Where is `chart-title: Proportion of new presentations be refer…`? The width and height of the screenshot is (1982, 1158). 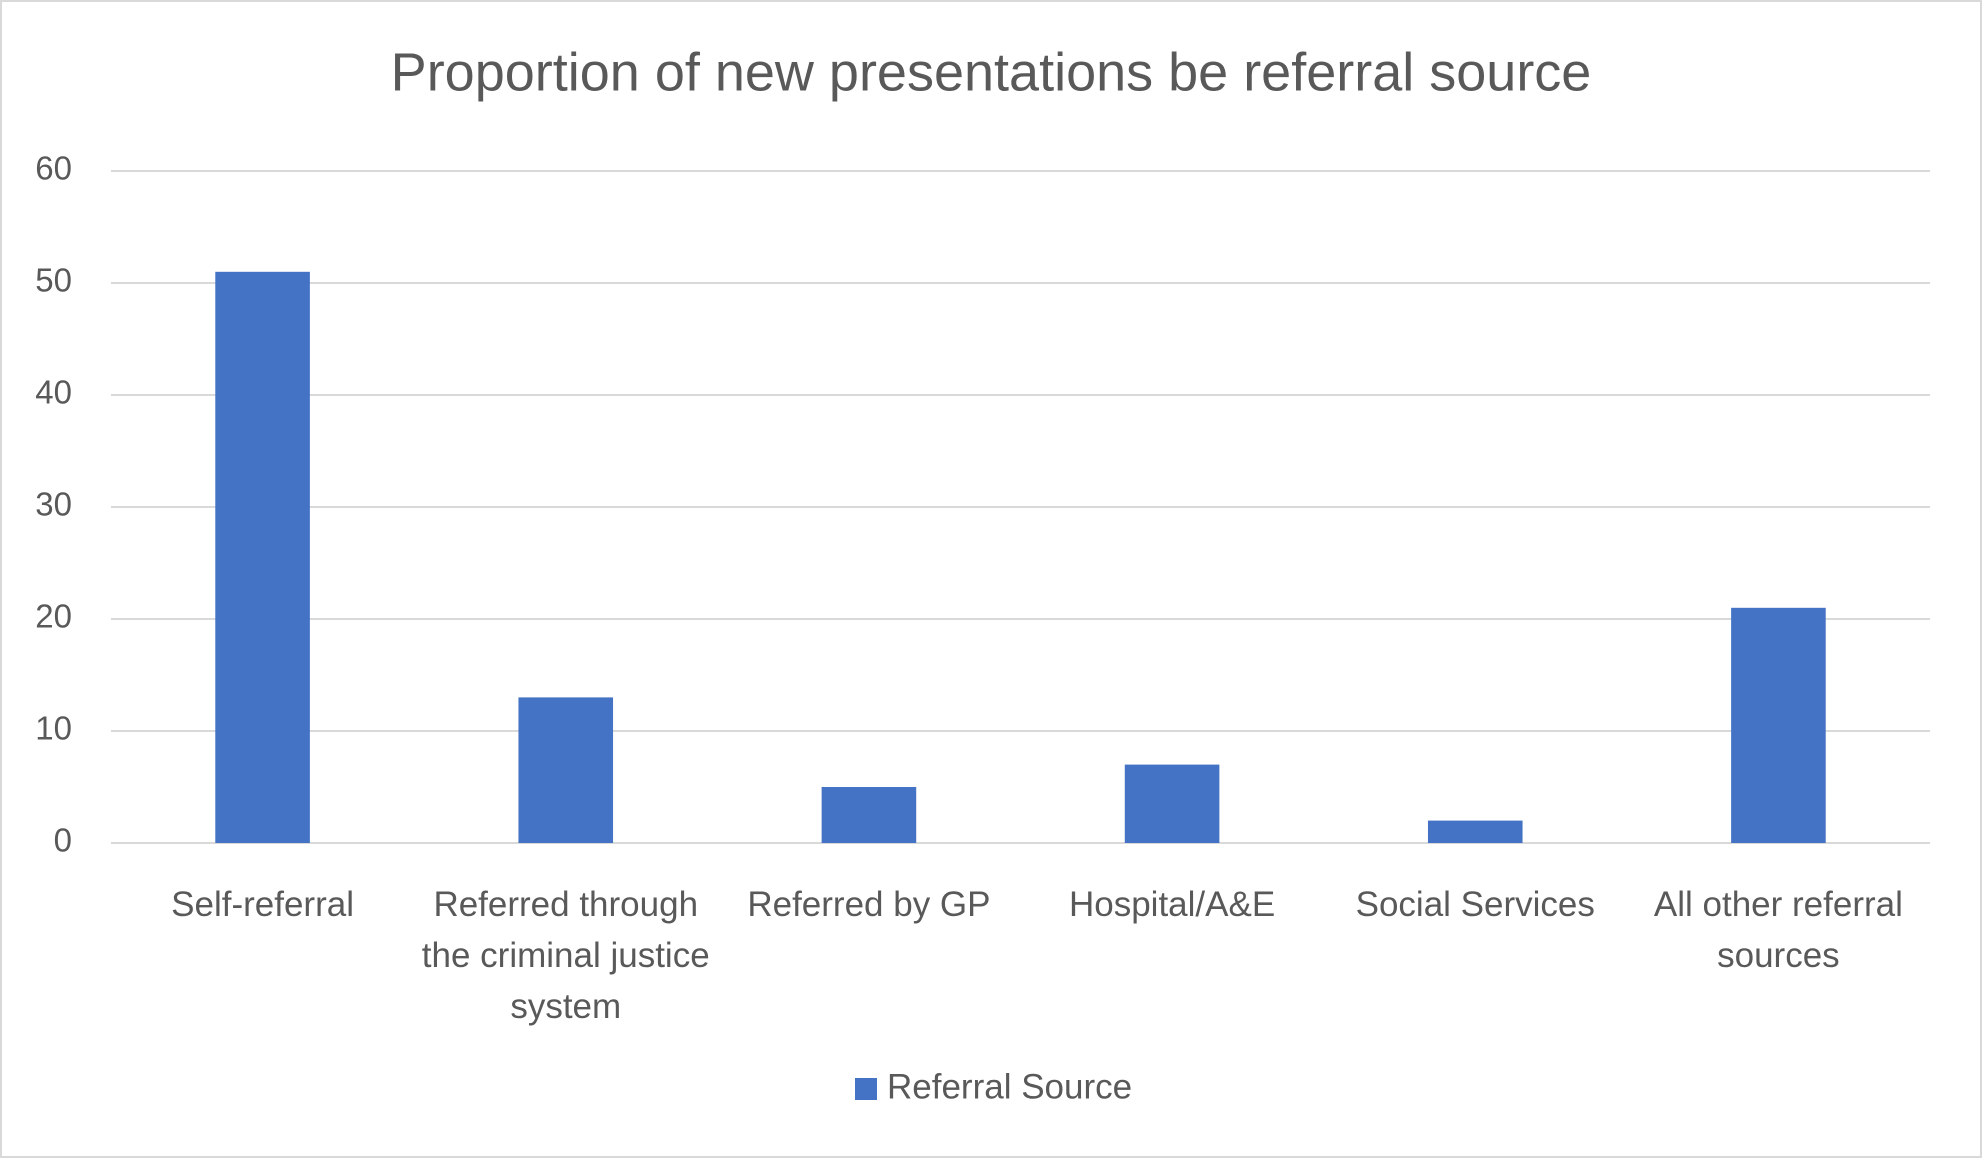 chart-title: Proportion of new presentations be refer… is located at coordinates (991, 72).